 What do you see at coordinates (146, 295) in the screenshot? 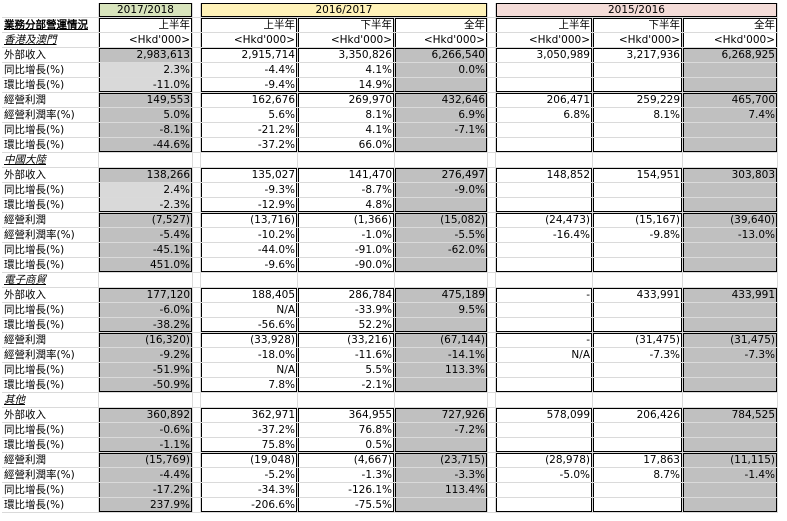
I see `value-cell: 177,120` at bounding box center [146, 295].